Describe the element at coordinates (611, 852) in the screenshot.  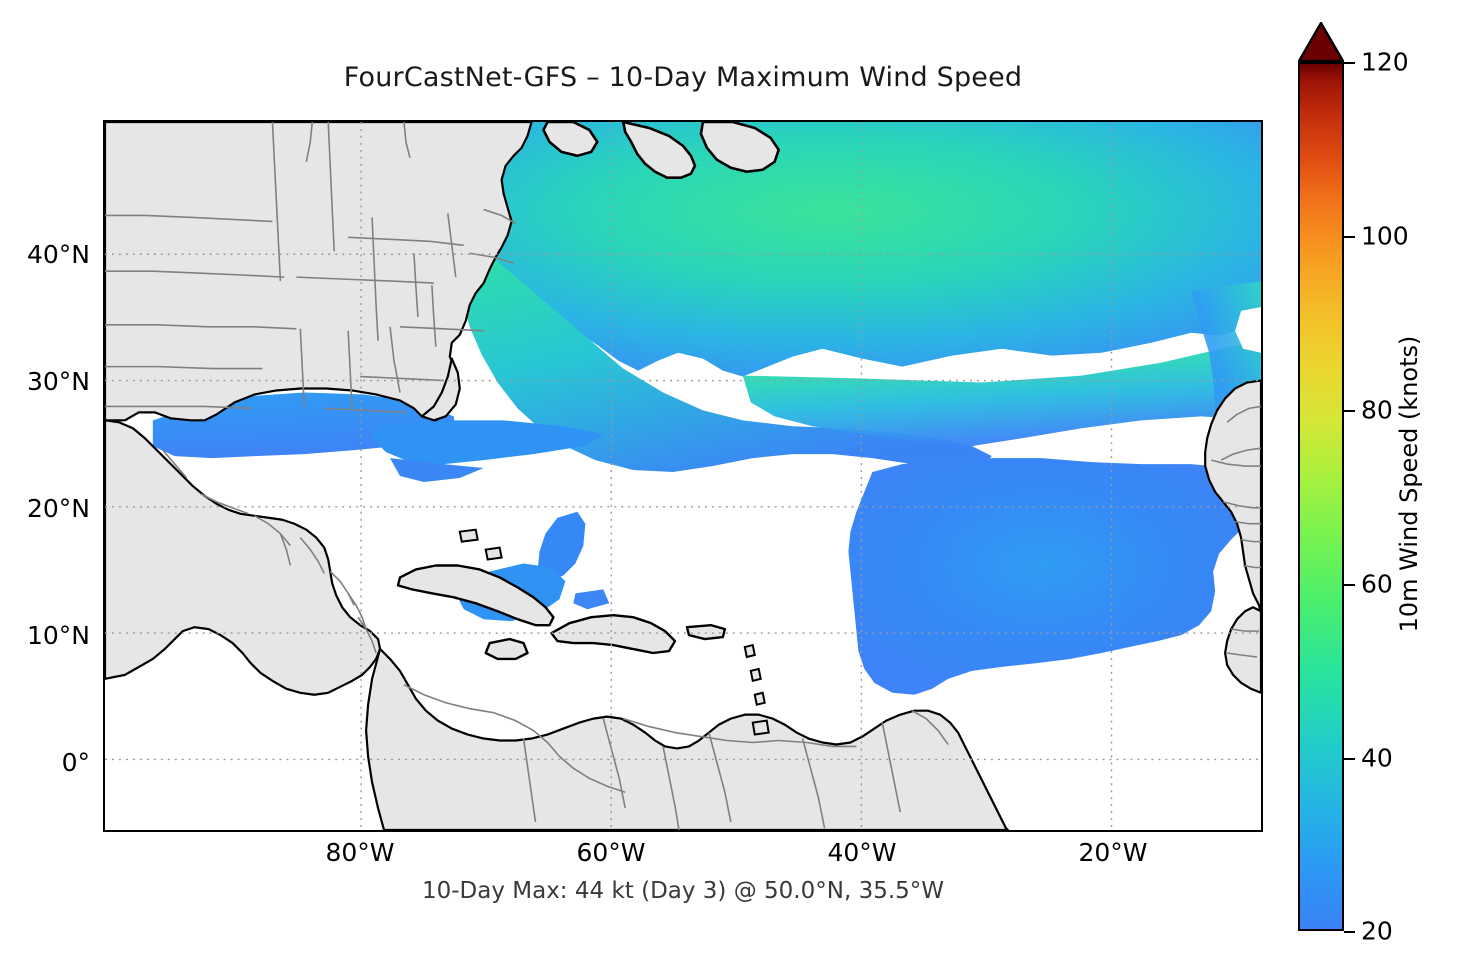
I see `xtick-label-60w: 60°W` at that location.